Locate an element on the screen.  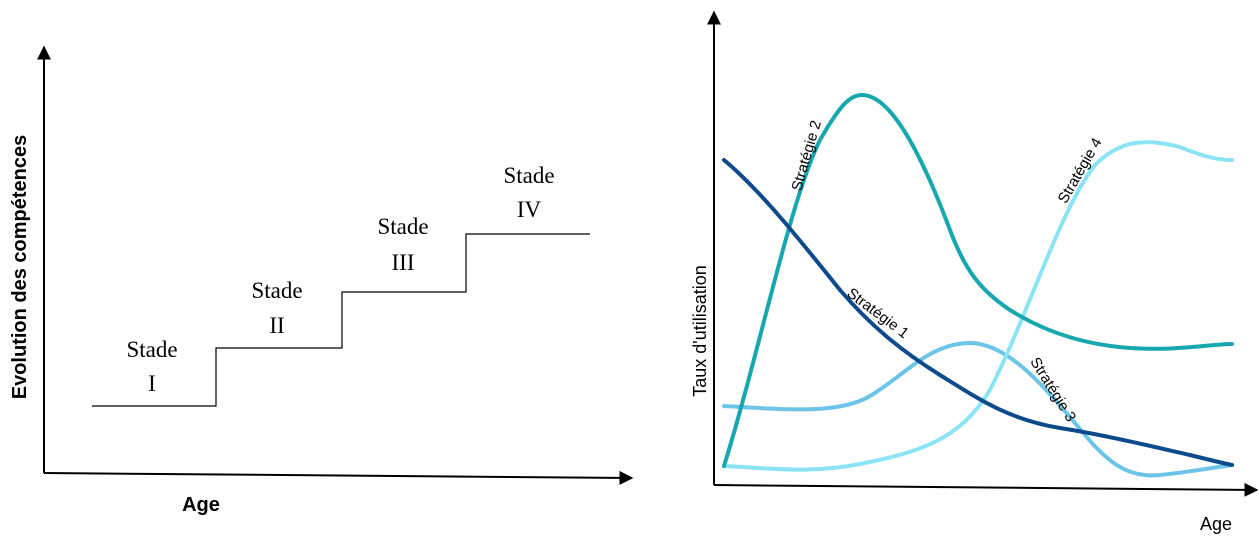
left-x-axis is located at coordinates (338, 477).